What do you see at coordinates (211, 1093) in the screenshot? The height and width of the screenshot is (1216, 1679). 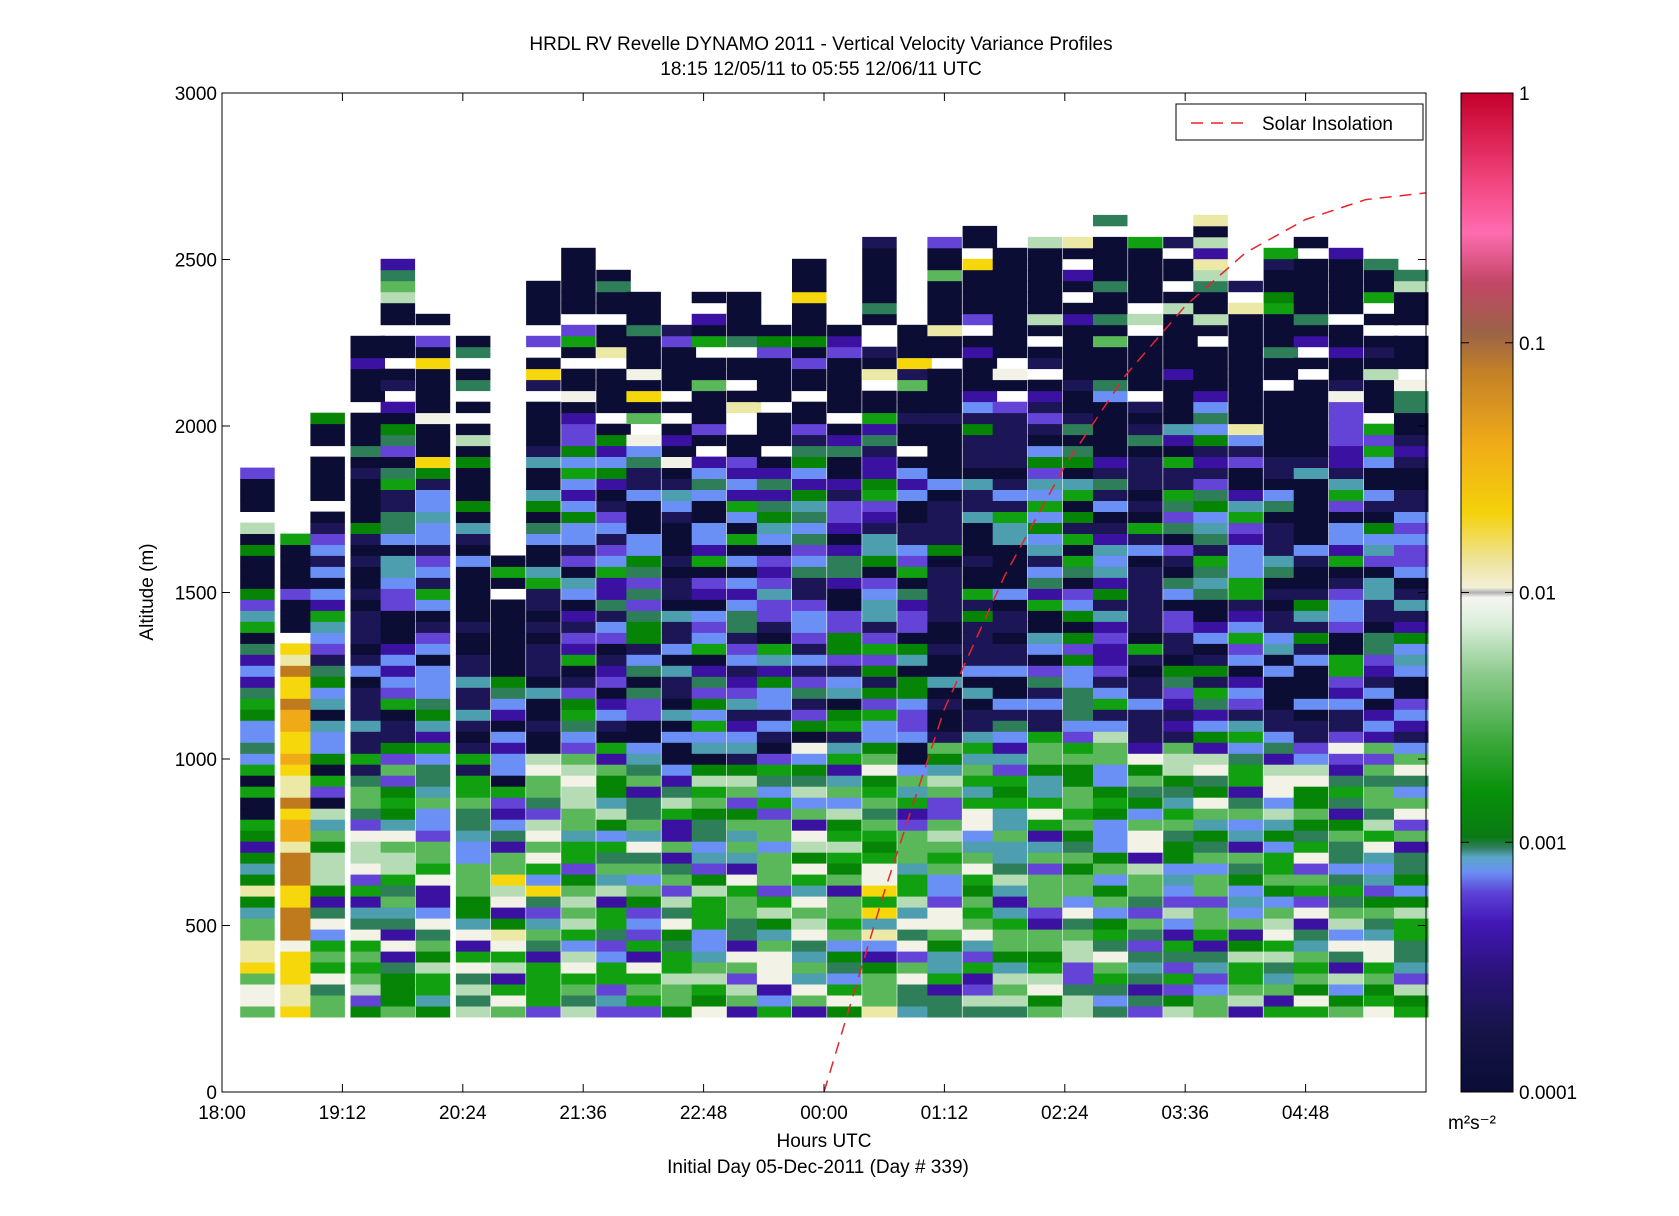 I see `y-tick-label: 0` at bounding box center [211, 1093].